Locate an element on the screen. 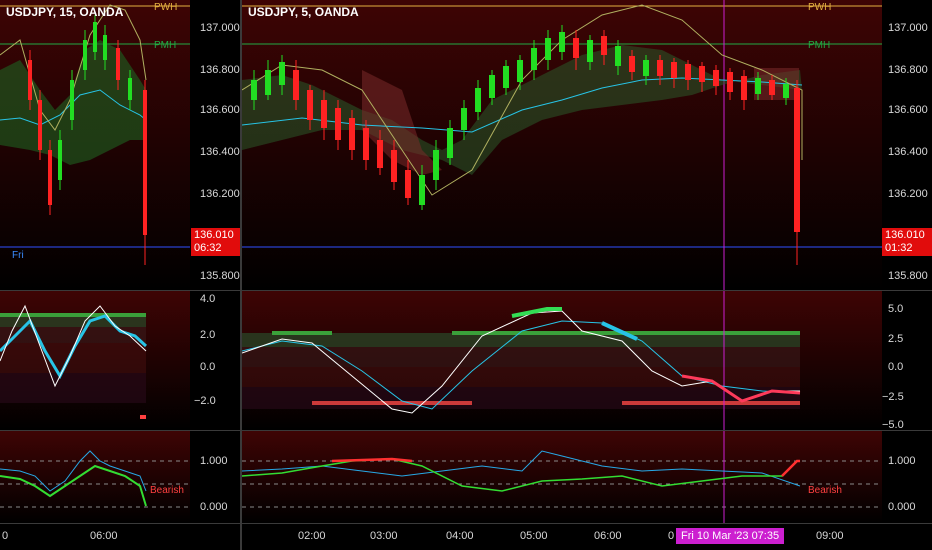  left-strength-plot is located at coordinates (95, 479).